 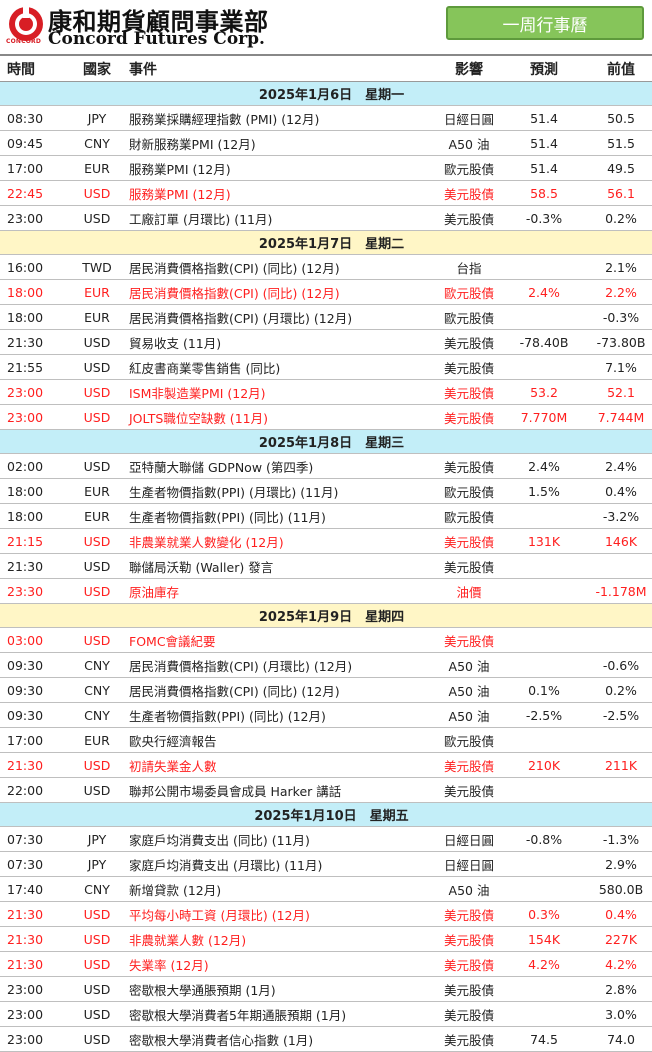 What do you see at coordinates (326, 218) in the screenshot?
I see `table-row: 23:00 USD 工廠訂單 (月環比) (11月) 美元股債 -0.3% 0.2%` at bounding box center [326, 218].